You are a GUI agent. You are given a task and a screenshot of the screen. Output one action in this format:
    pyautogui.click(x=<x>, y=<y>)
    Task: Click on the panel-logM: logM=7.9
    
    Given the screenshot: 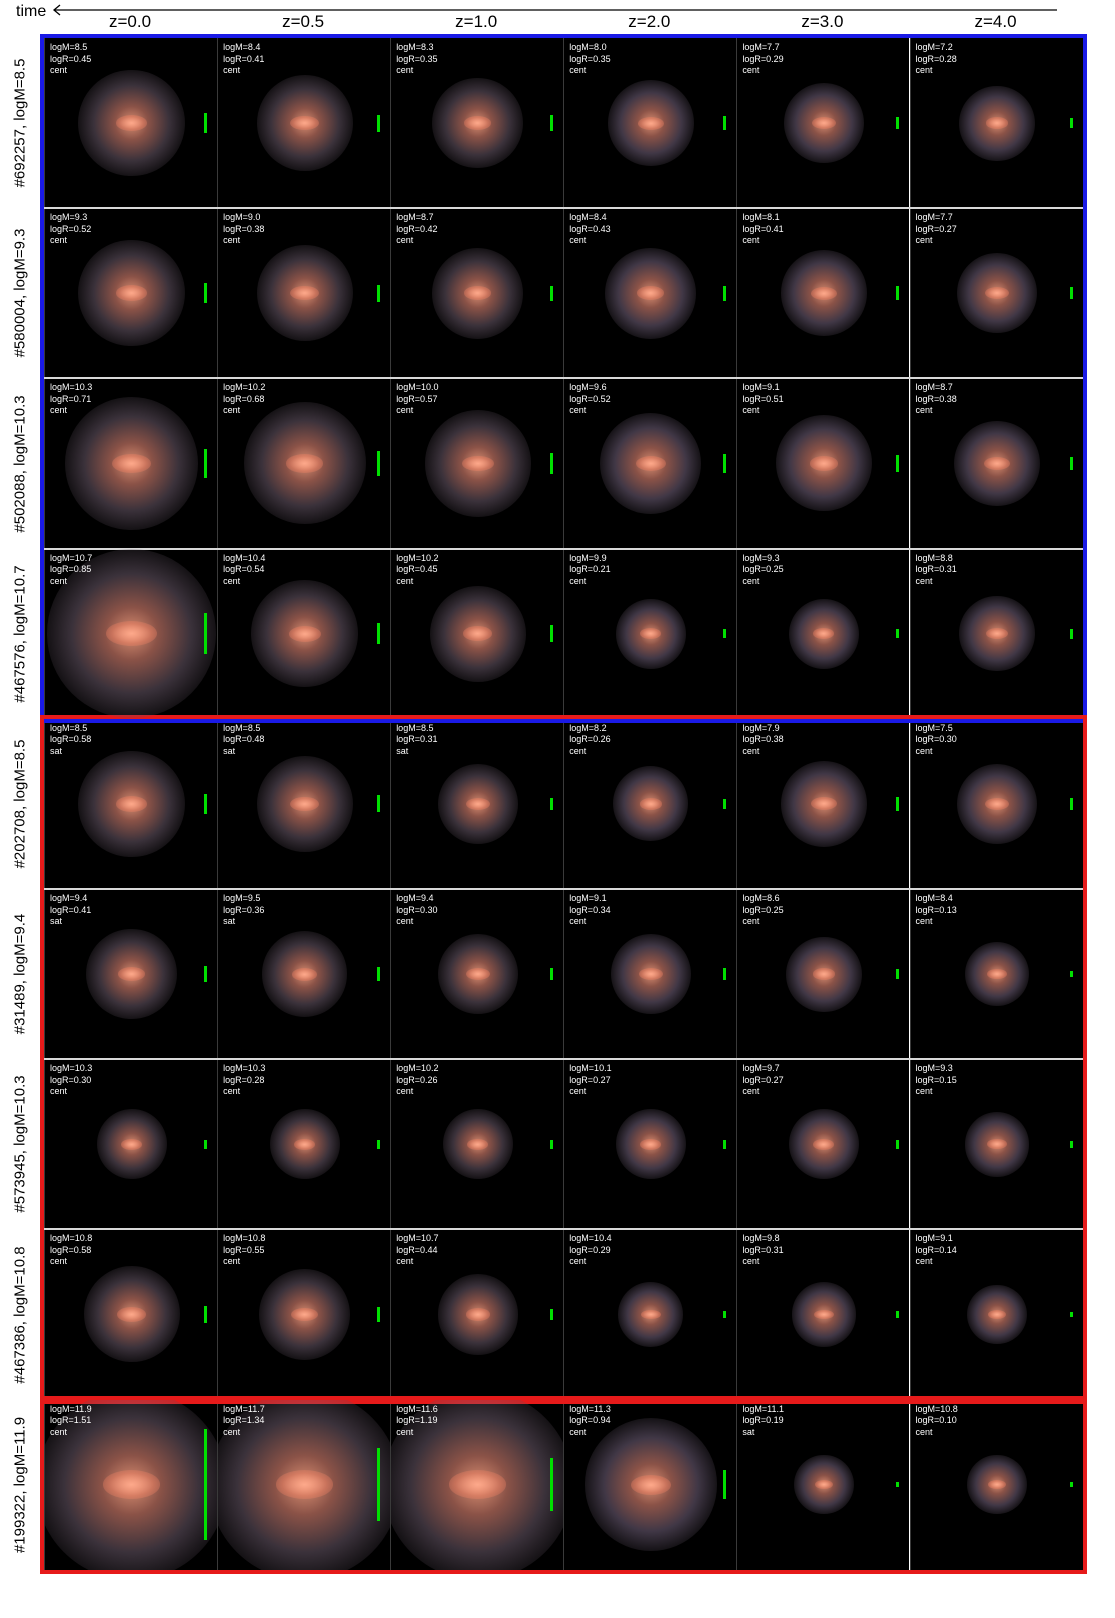 What is the action you would take?
    pyautogui.click(x=761, y=727)
    